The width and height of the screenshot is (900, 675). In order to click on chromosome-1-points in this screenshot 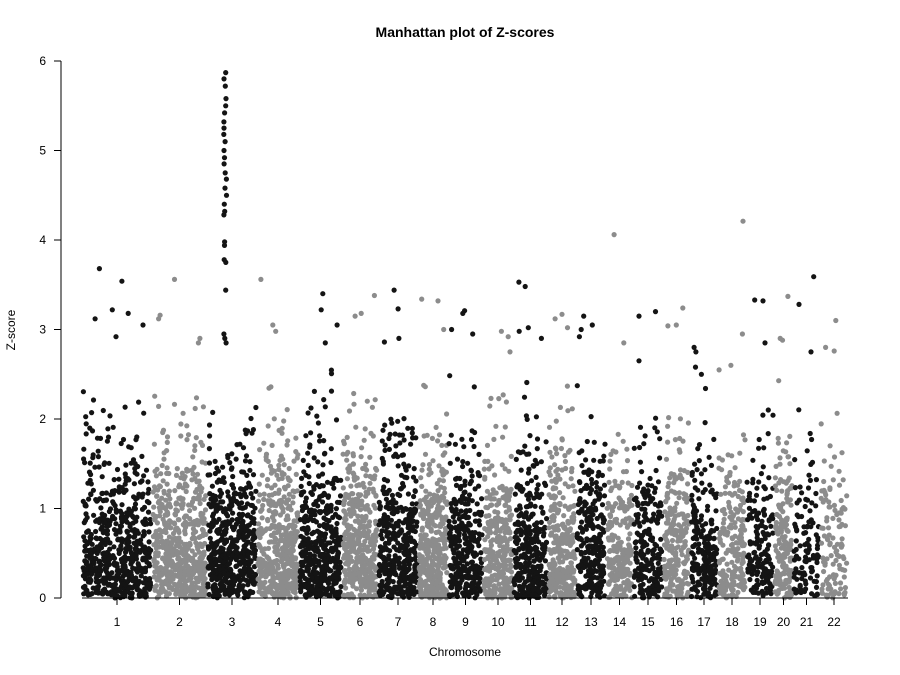, I will do `click(117, 433)`.